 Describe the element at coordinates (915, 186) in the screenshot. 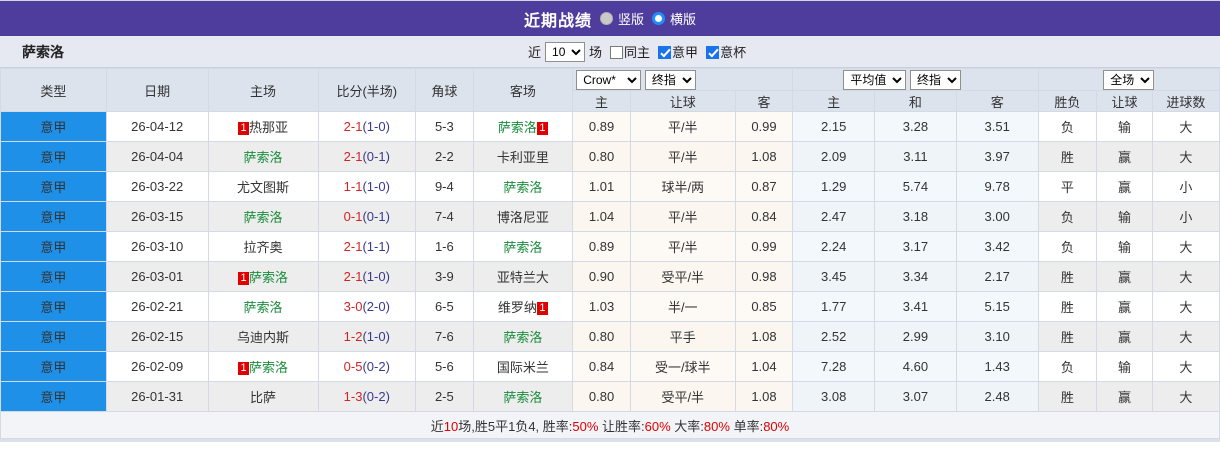

I see `cell-odds-draw: 5.74` at that location.